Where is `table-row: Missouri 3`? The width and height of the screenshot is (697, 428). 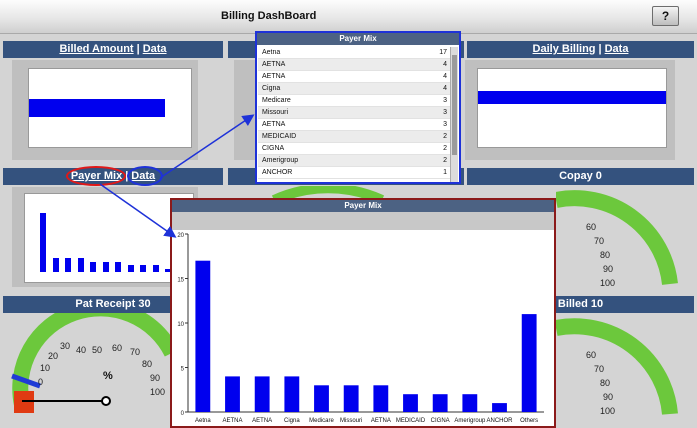
table-row: Missouri 3 is located at coordinates (354, 113).